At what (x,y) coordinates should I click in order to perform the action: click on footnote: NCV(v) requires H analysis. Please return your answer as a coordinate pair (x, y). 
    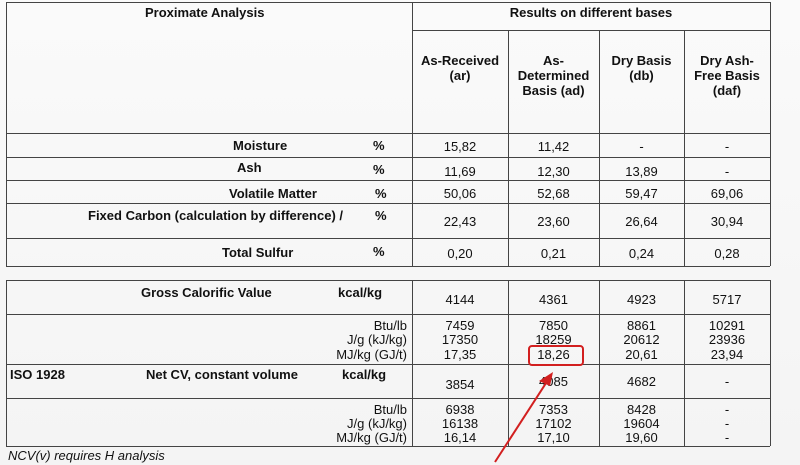
    Looking at the image, I should click on (86, 455).